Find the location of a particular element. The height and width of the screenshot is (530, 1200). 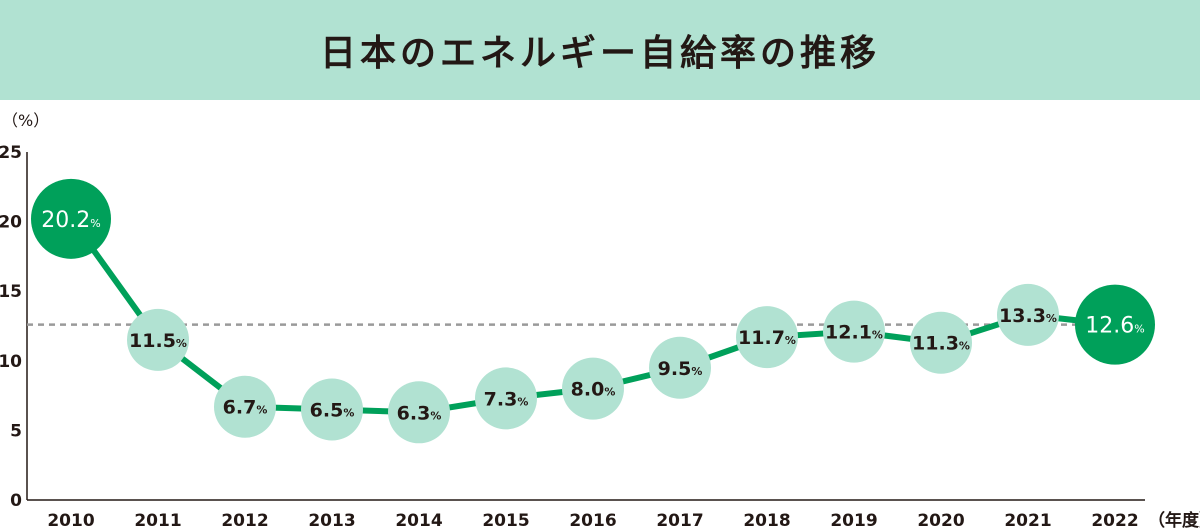

x-tick-label: 2015 is located at coordinates (505, 520).